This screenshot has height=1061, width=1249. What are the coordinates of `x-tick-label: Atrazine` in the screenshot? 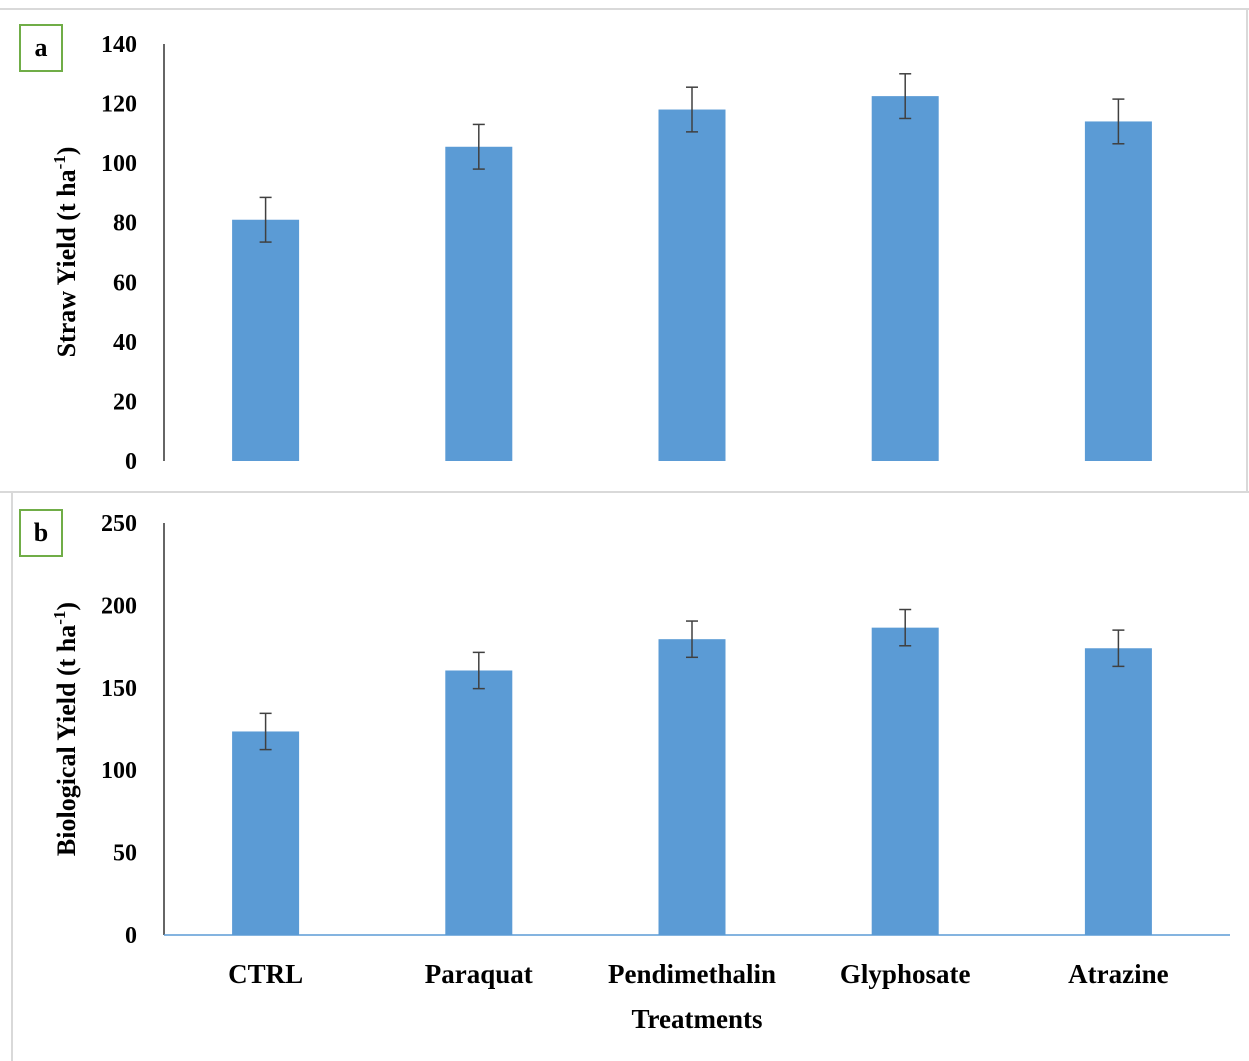 It's located at (1118, 974).